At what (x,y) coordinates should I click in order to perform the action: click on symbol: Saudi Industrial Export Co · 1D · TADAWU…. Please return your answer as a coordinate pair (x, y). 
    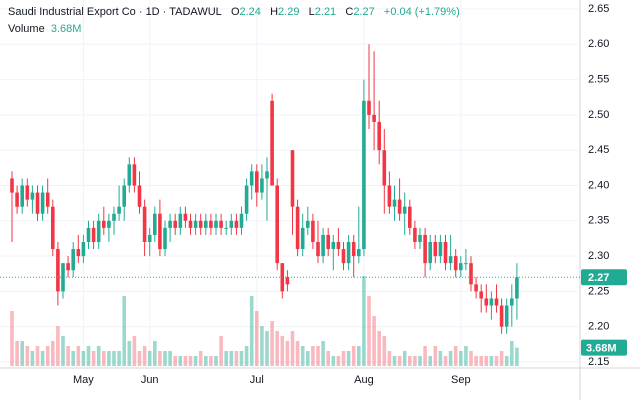
    Looking at the image, I should click on (115, 12).